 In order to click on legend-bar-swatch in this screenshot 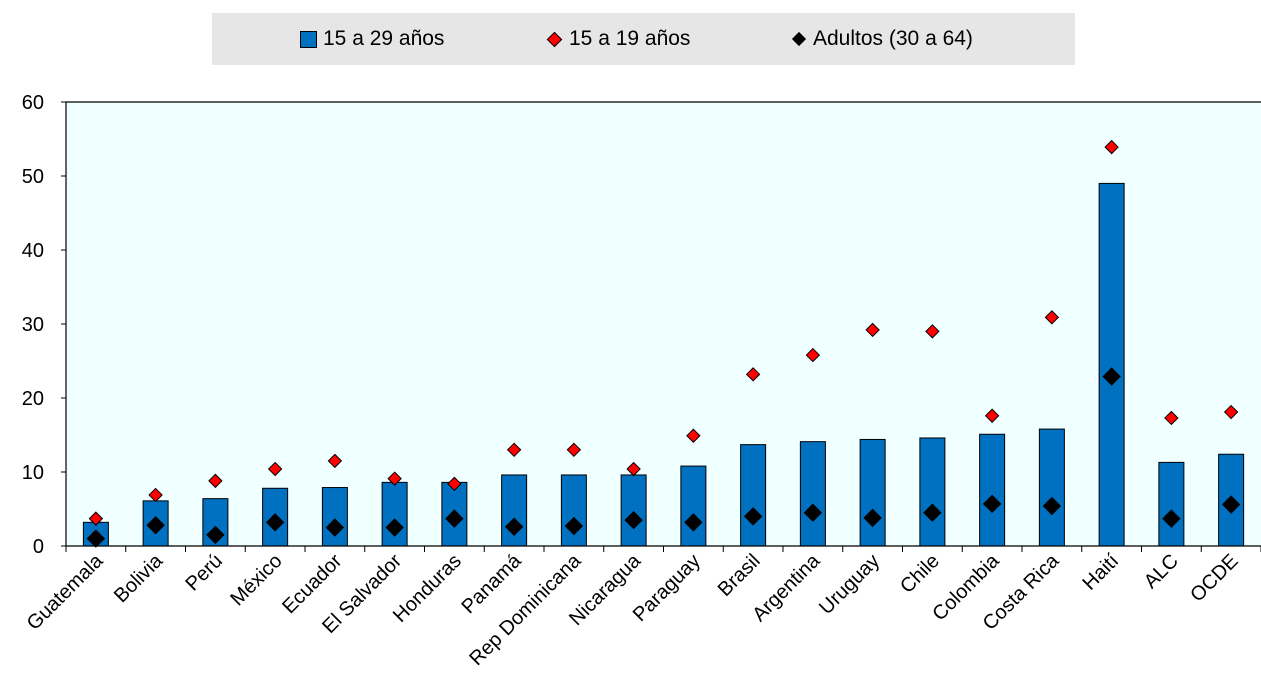, I will do `click(308, 39)`.